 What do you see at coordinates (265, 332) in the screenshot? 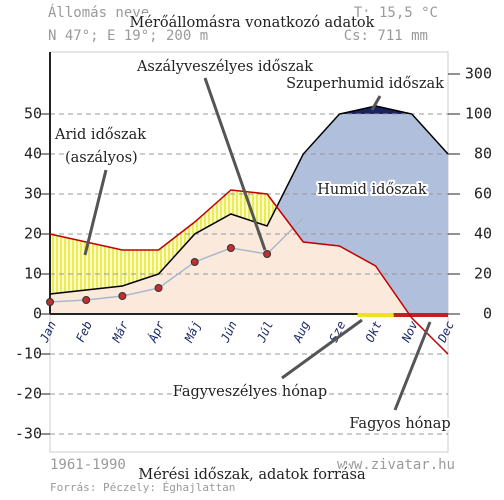
I see `x-tick-label: Júl` at bounding box center [265, 332].